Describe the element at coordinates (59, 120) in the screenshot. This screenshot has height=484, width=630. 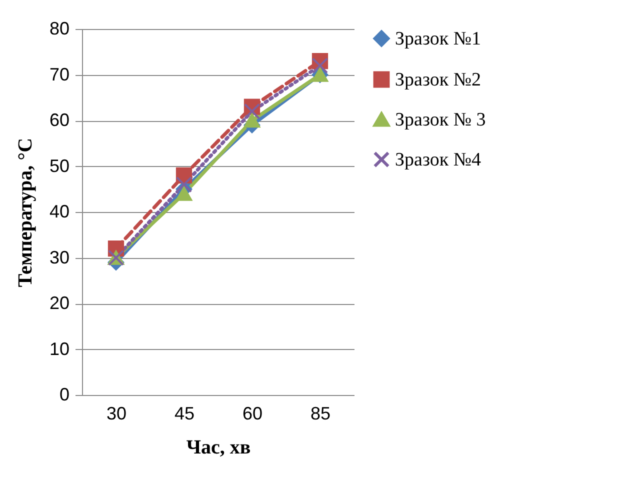
I see `y-tick-label: 60` at that location.